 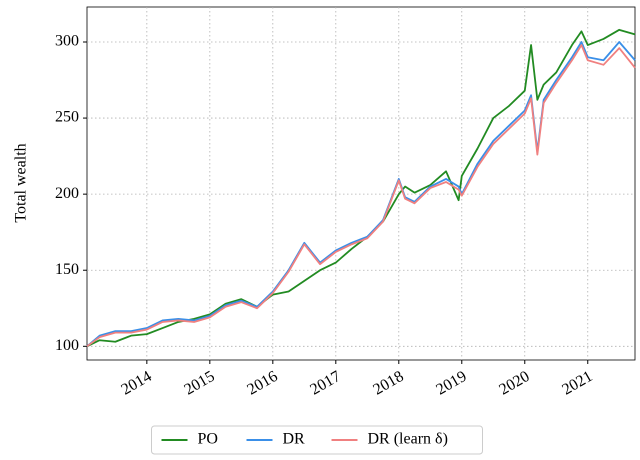 I want to click on x-tick-label: 2016, so click(x=262, y=383).